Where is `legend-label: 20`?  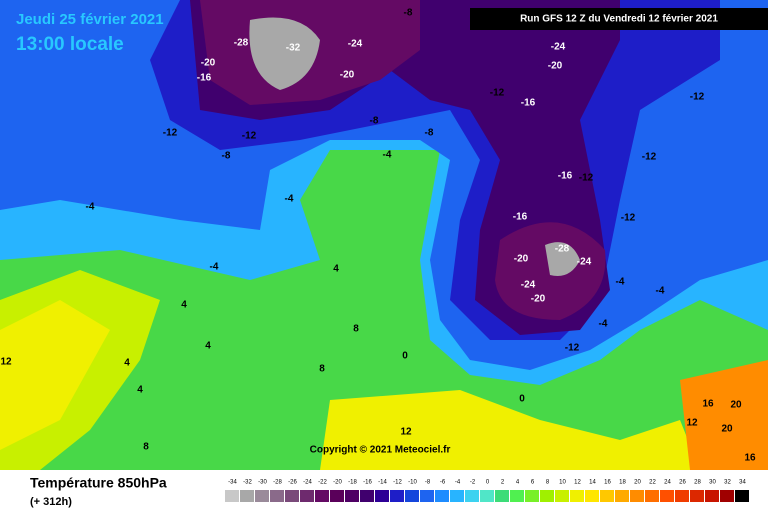 legend-label: 20 is located at coordinates (637, 483).